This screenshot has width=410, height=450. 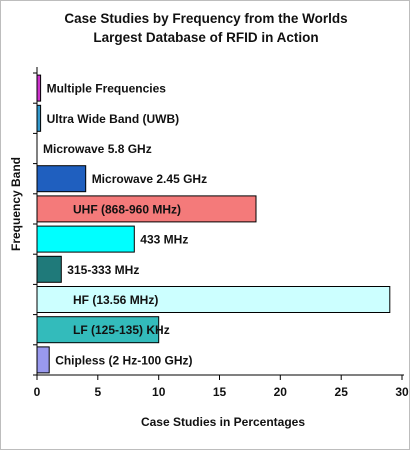 What do you see at coordinates (16, 204) in the screenshot?
I see `y-axis-label: Frequency Band` at bounding box center [16, 204].